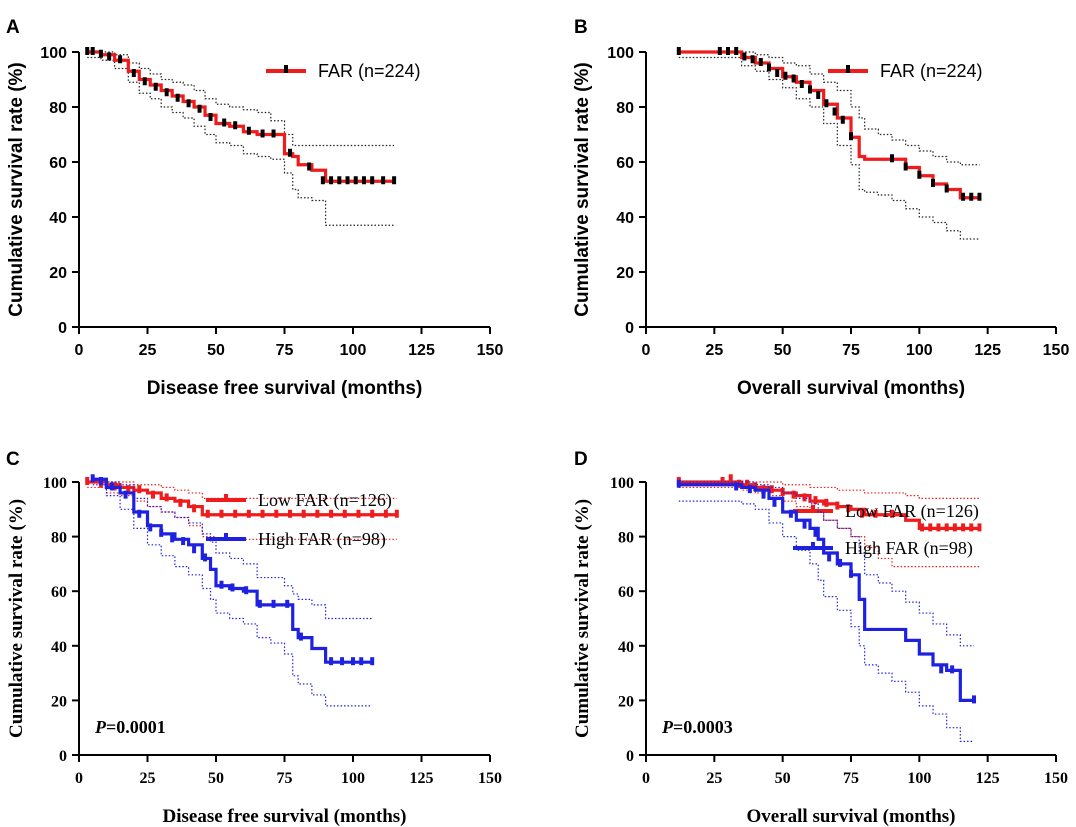 This screenshot has height=827, width=1076. Describe the element at coordinates (581, 27) in the screenshot. I see `panel-letter: B` at that location.